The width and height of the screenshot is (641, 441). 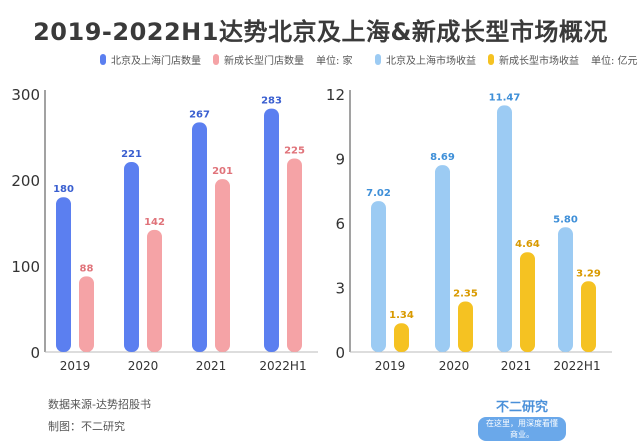 I want to click on brand-logo: 不二研究 在这里，用深度看懂商业。, so click(x=522, y=418).